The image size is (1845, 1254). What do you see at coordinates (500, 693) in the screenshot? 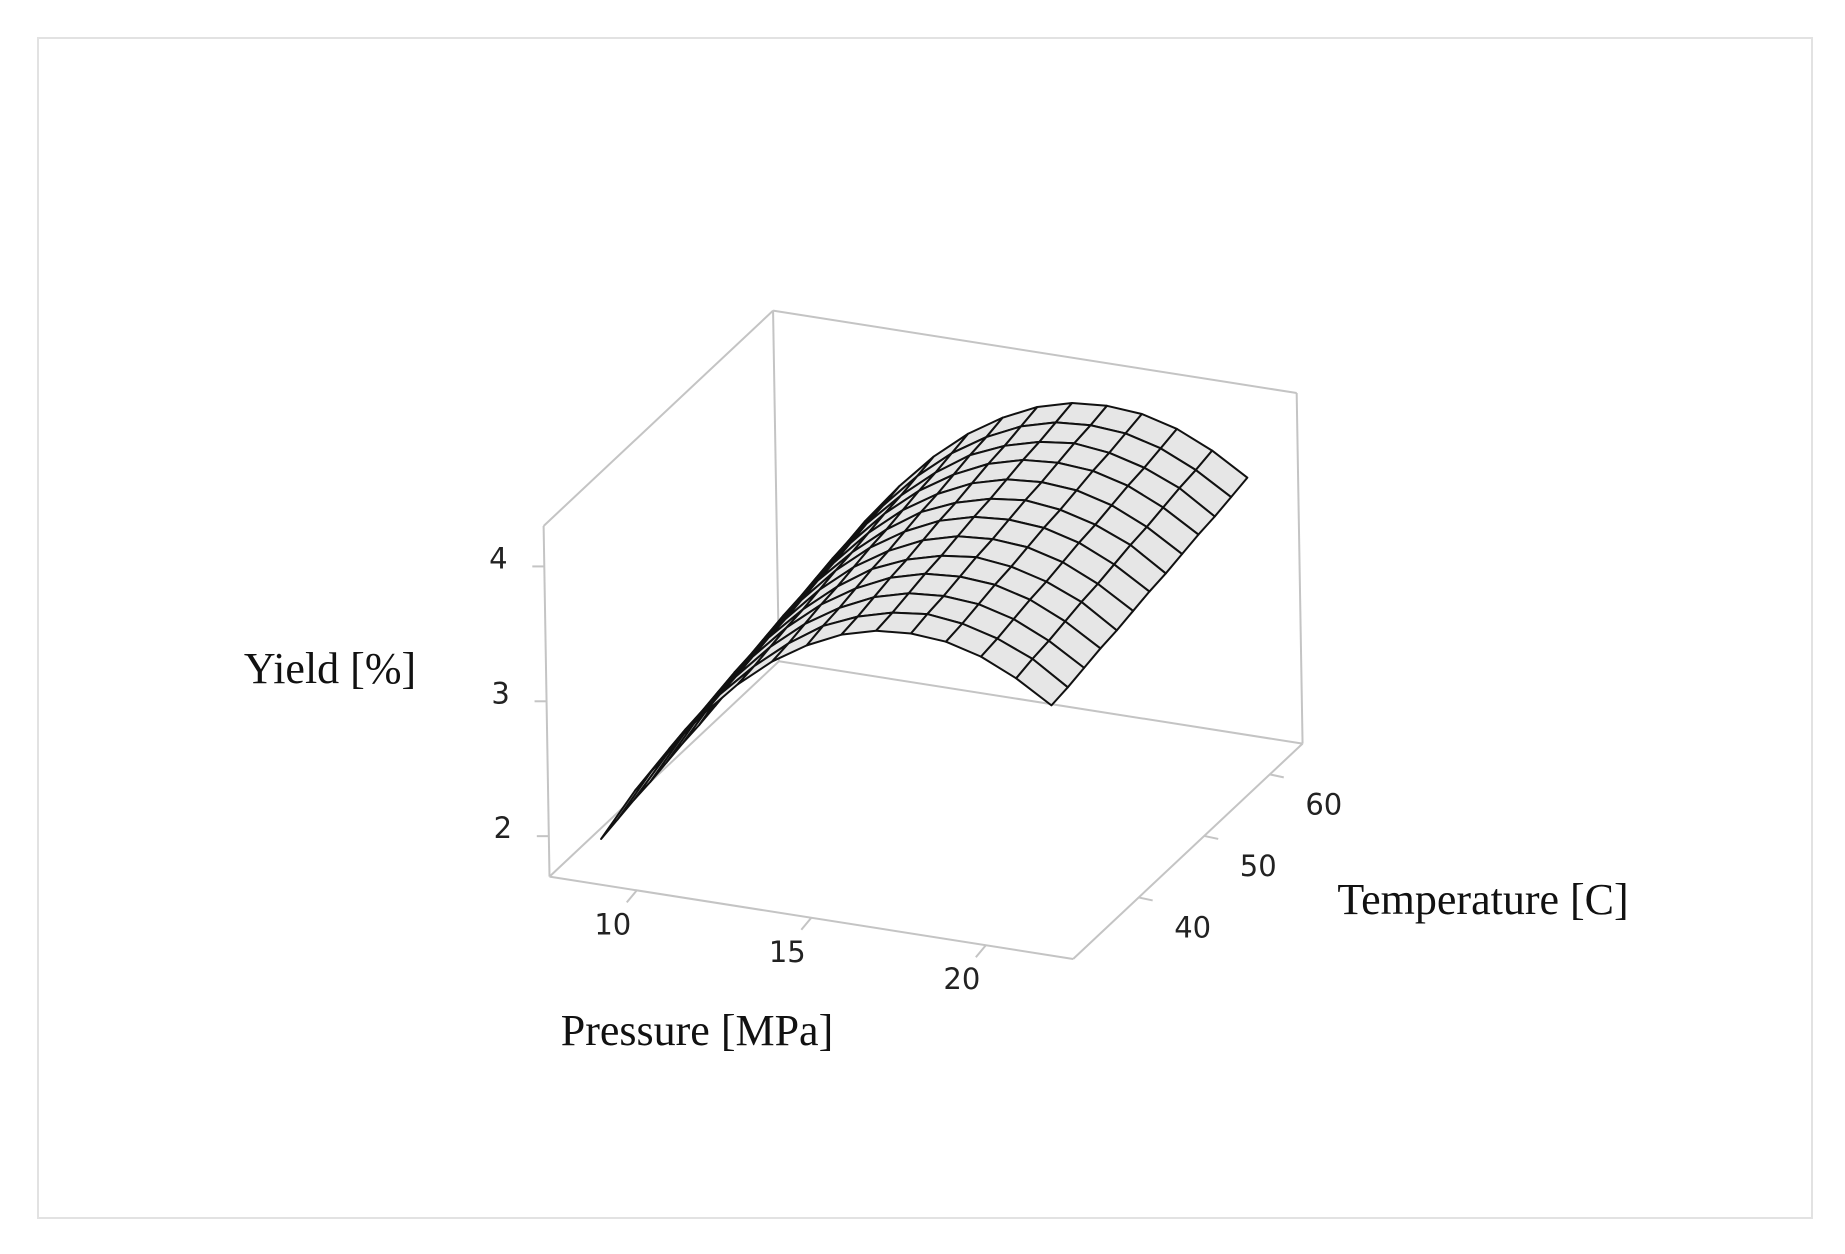
I see `z-tick-label: 3` at bounding box center [500, 693].